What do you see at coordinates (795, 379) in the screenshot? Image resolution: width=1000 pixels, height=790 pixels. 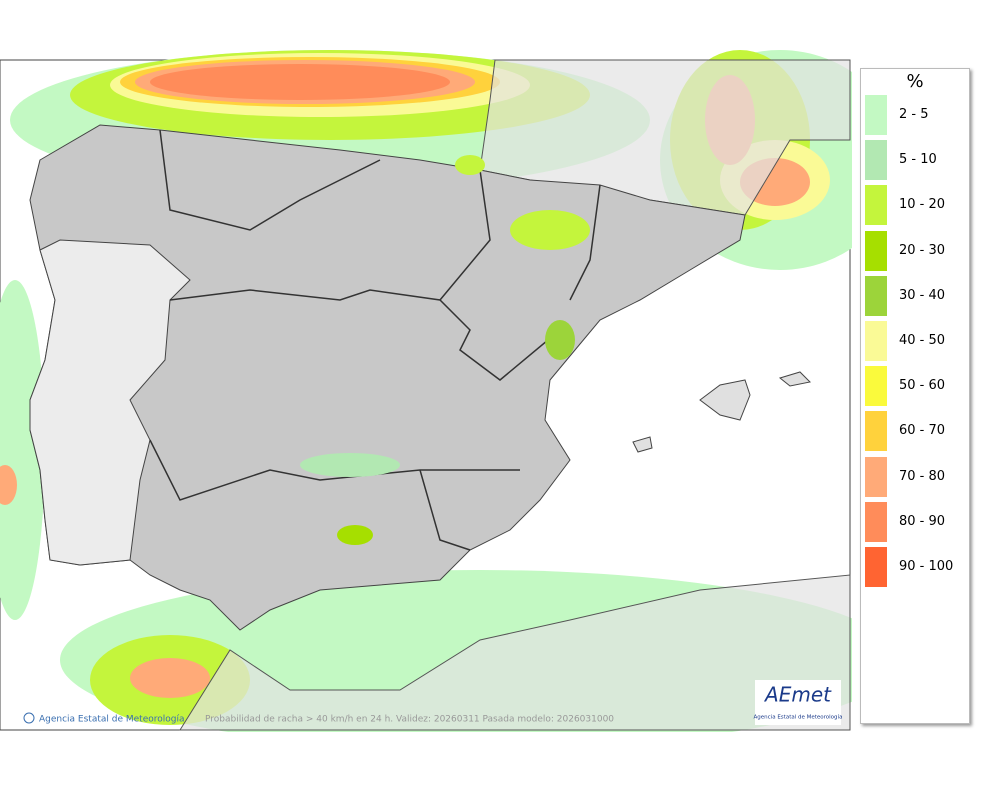 I see `menorca` at bounding box center [795, 379].